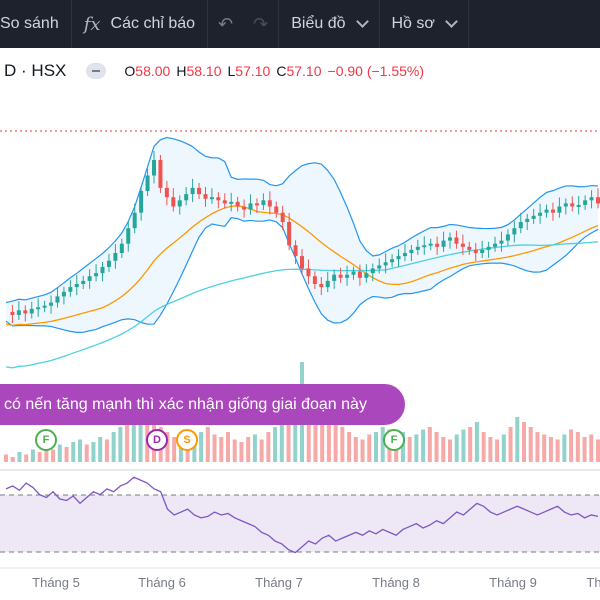 The image size is (600, 600). What do you see at coordinates (328, 24) in the screenshot?
I see `chart-type-button: Biểu đồ` at bounding box center [328, 24].